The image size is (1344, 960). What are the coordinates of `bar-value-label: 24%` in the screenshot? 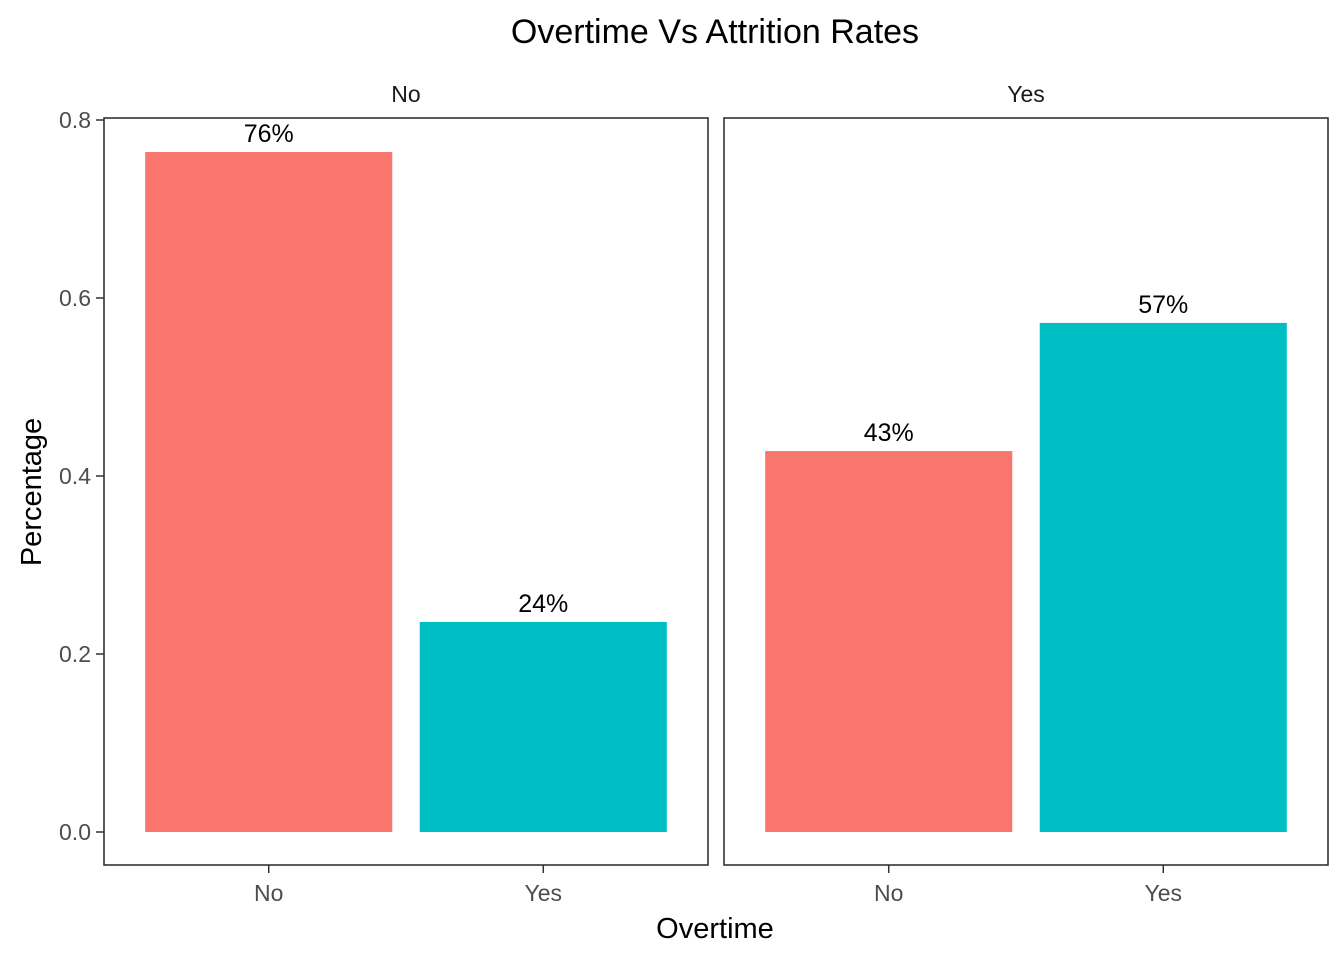 It's located at (543, 604).